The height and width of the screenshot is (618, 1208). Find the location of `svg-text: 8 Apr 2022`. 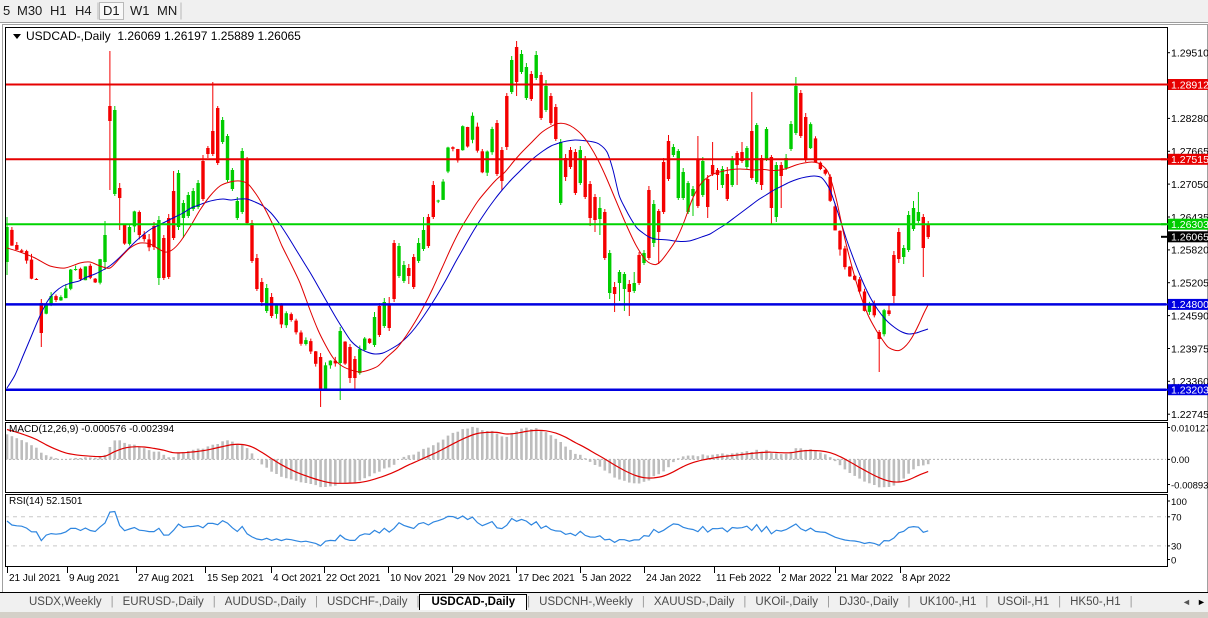

svg-text: 8 Apr 2022 is located at coordinates (926, 578).